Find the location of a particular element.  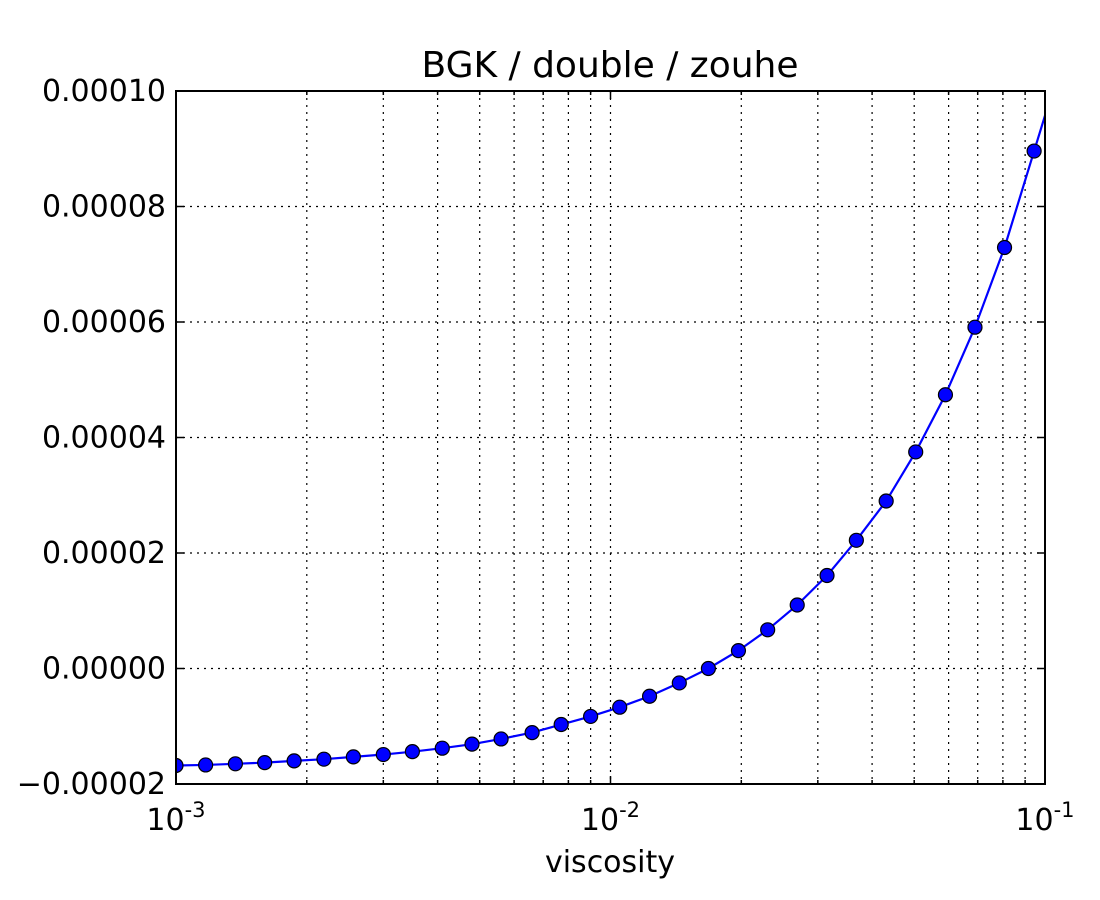

x-tick-label: 10⁻¹ is located at coordinates (1044, 818).